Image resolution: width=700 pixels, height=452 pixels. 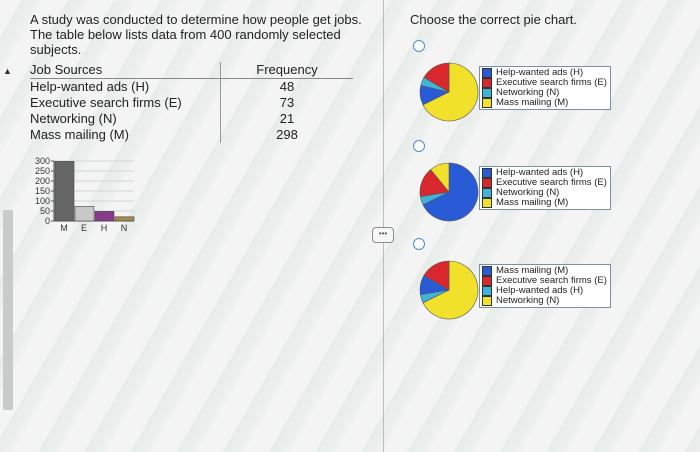 What do you see at coordinates (106, 102) in the screenshot?
I see `row-source: Executive search firms (E)` at bounding box center [106, 102].